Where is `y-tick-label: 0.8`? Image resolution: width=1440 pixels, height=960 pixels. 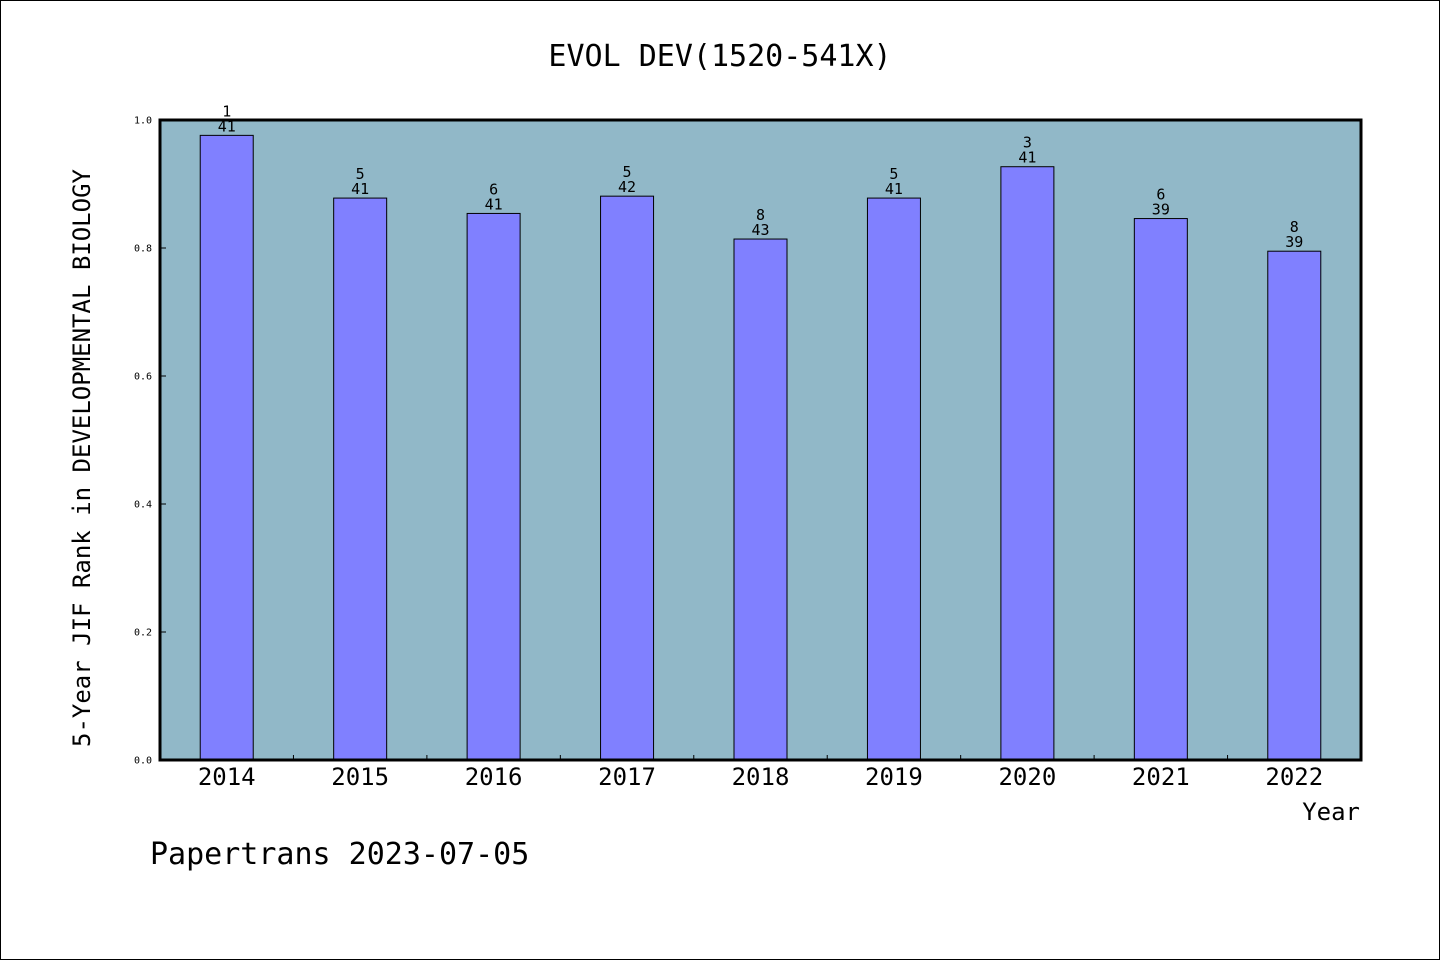
y-tick-label: 0.8 is located at coordinates (143, 249).